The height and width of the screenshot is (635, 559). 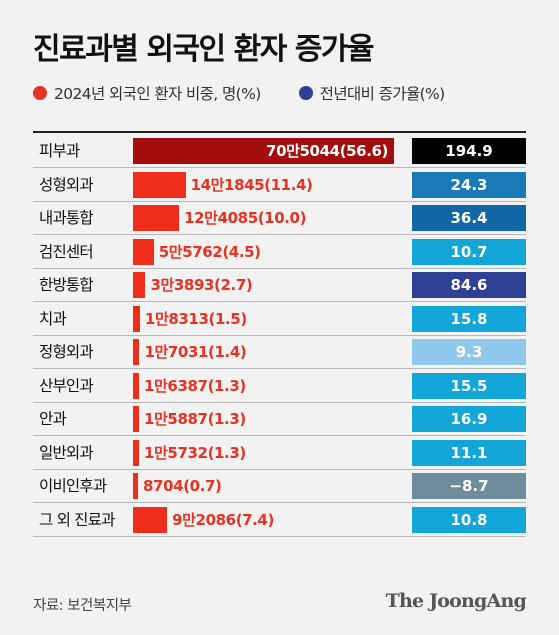 What do you see at coordinates (66, 218) in the screenshot?
I see `category-label: 내과통합` at bounding box center [66, 218].